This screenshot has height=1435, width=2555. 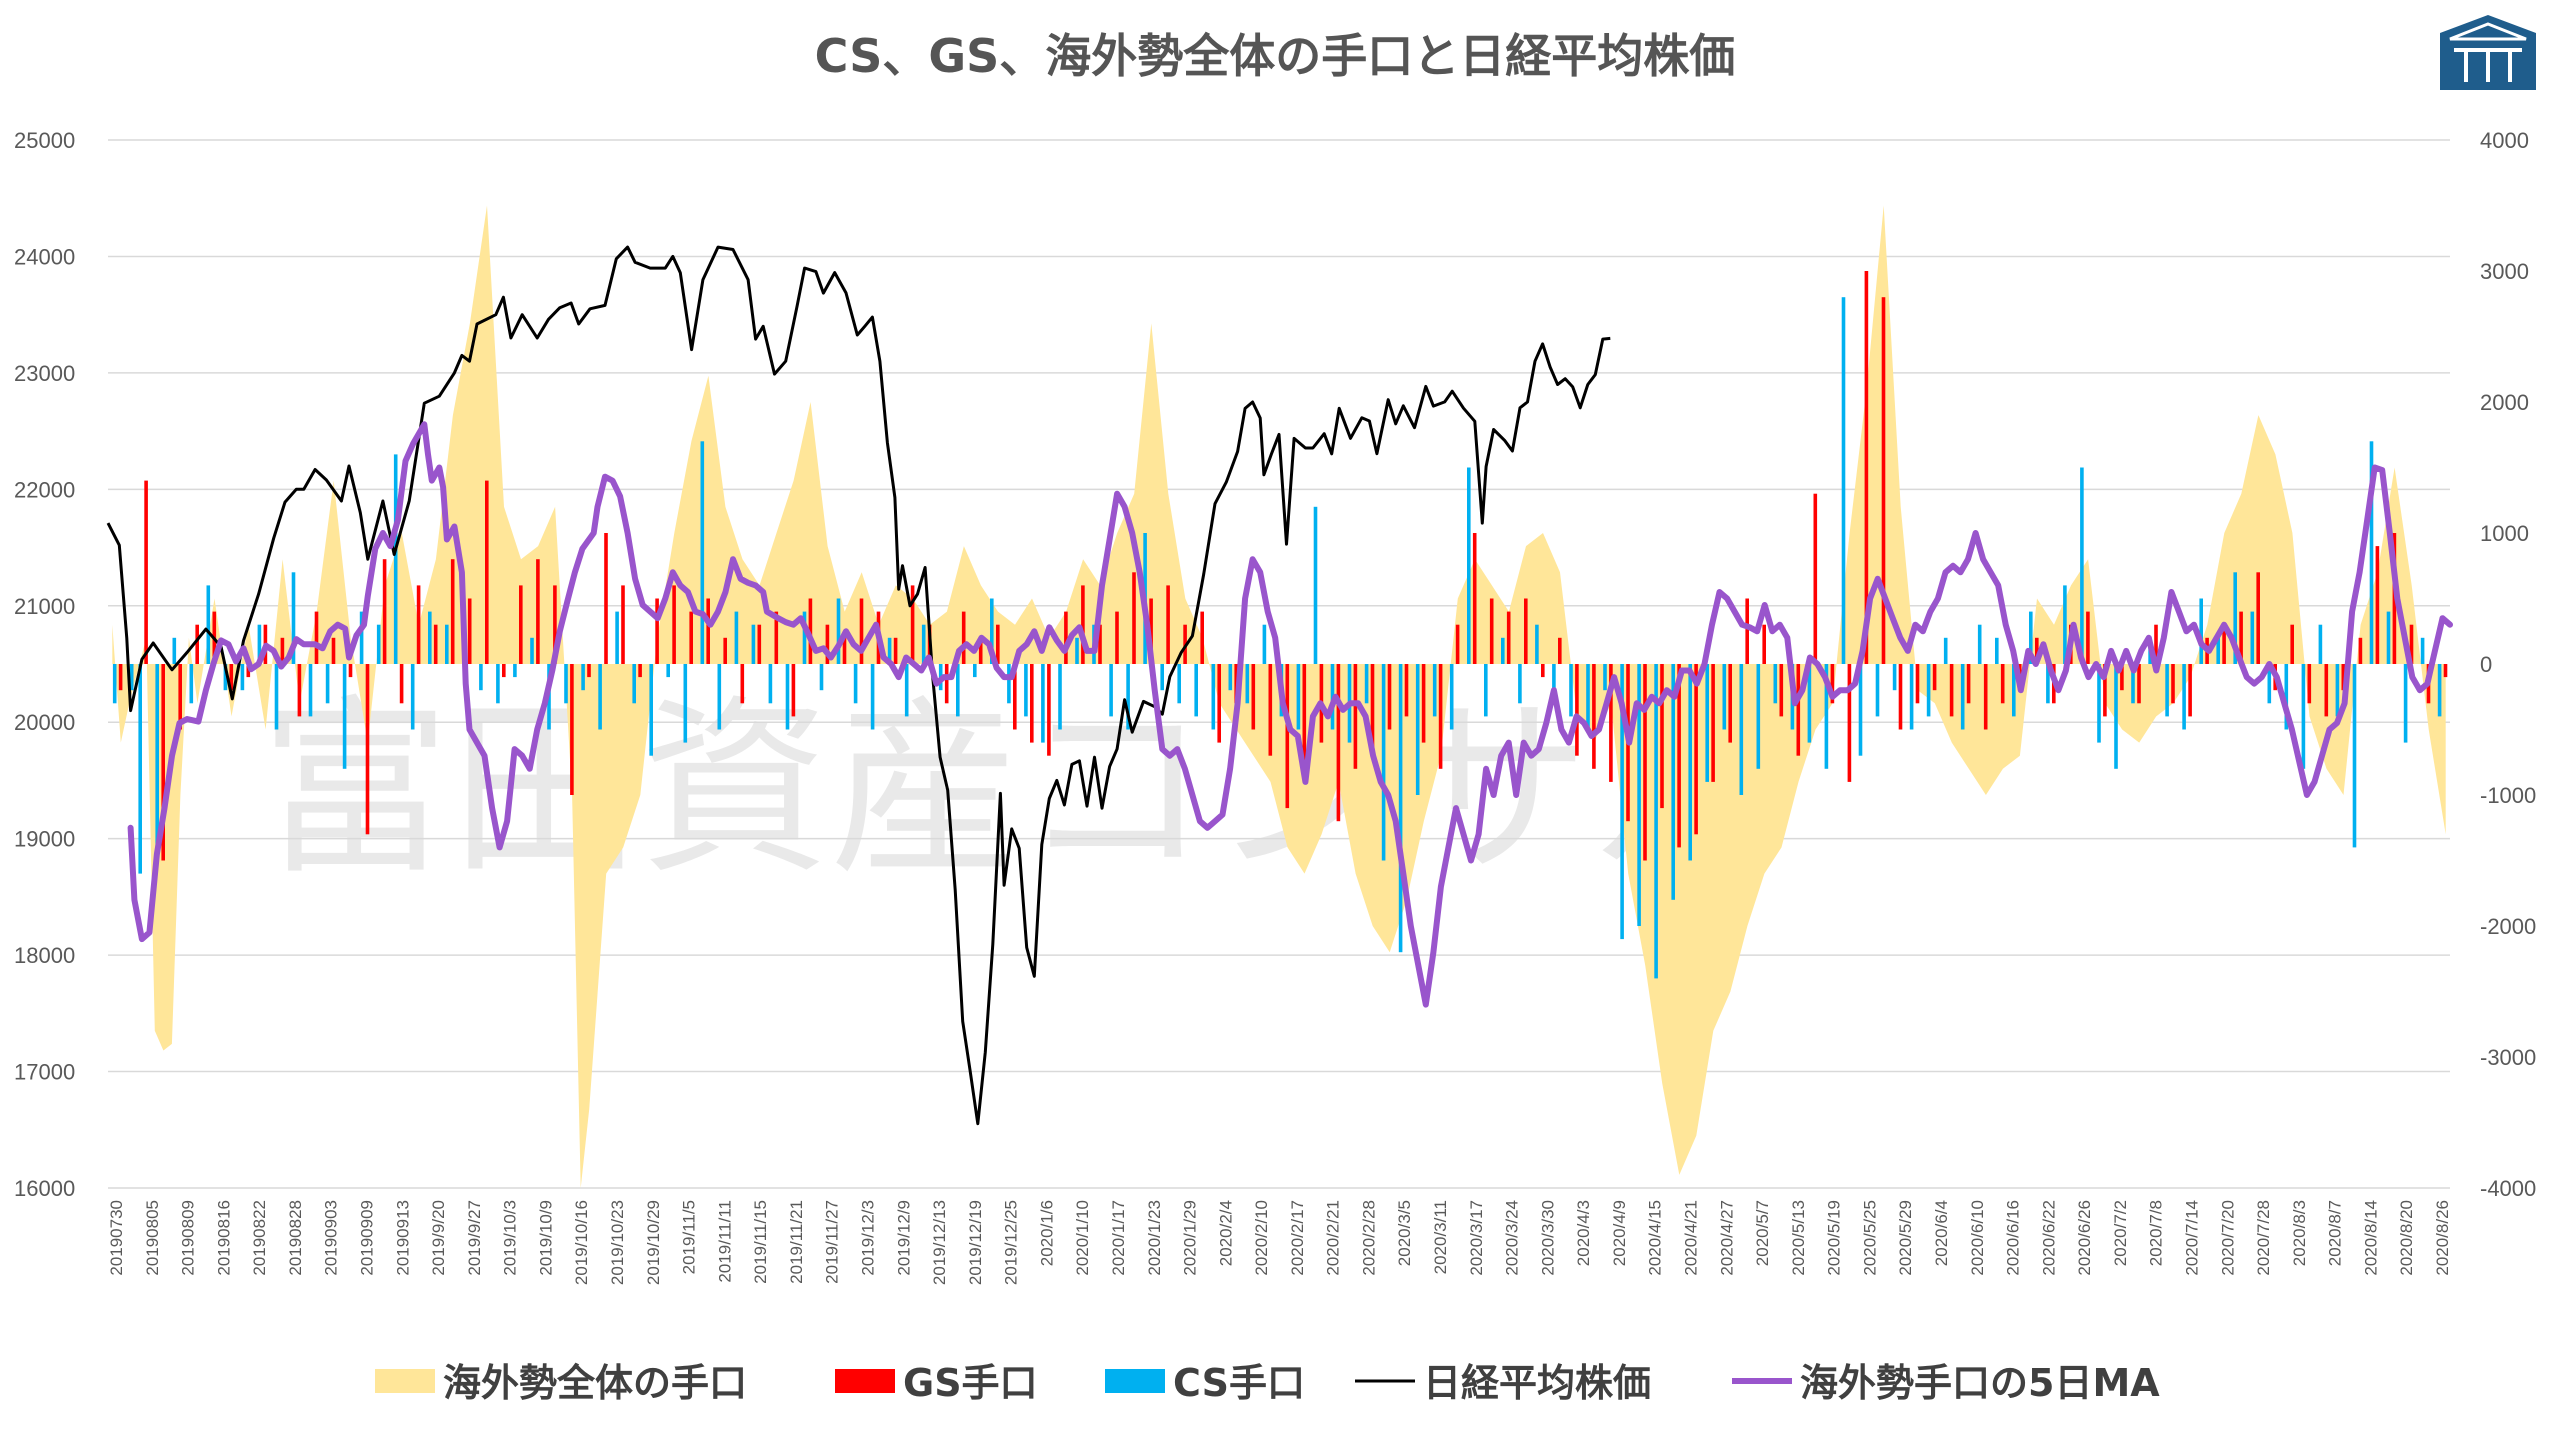 I want to click on x-tick-label: 2020/5/7, so click(x=1762, y=1233).